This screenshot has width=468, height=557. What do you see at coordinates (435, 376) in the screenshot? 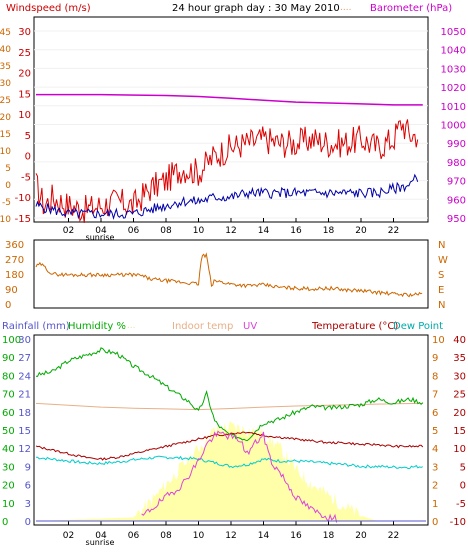
I see `indoor-tick: 8` at bounding box center [435, 376].